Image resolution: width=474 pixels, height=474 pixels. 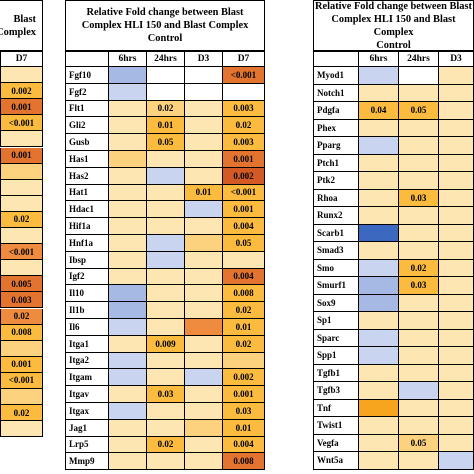 I want to click on table-row: Sp1, so click(x=393, y=321).